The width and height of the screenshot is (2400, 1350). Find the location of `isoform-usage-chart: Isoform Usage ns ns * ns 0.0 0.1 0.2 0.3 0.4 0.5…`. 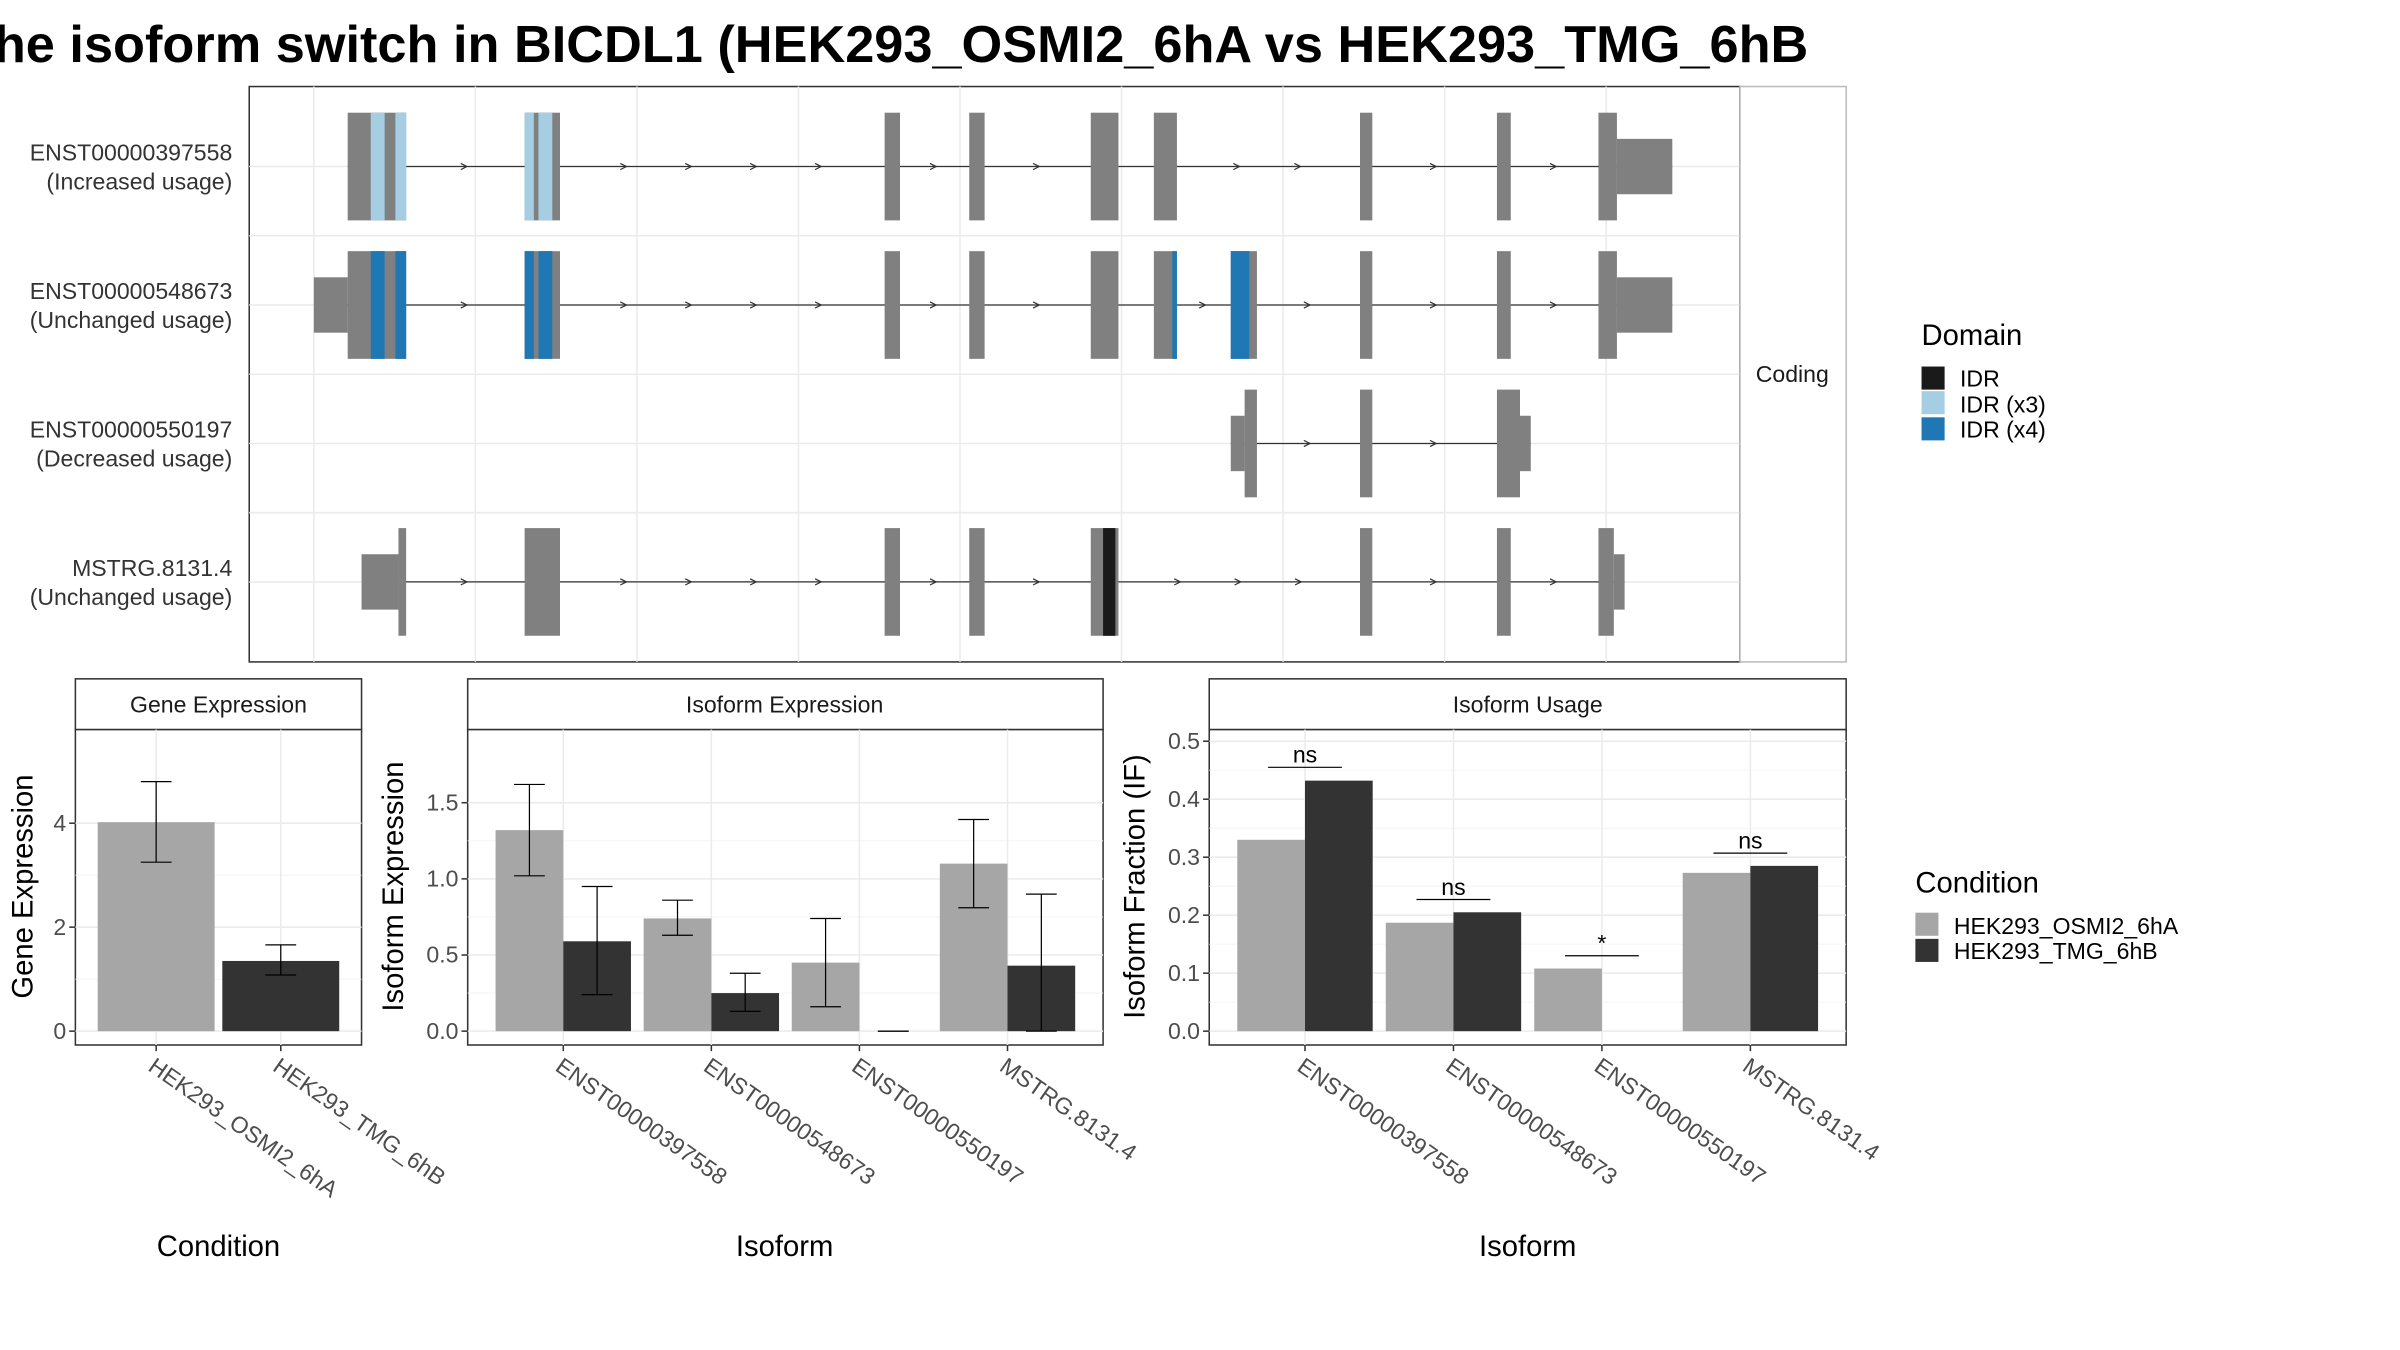

isoform-usage-chart: Isoform Usage ns ns * ns 0.0 0.1 0.2 0.3 0.4 0.5… is located at coordinates (1502, 970).